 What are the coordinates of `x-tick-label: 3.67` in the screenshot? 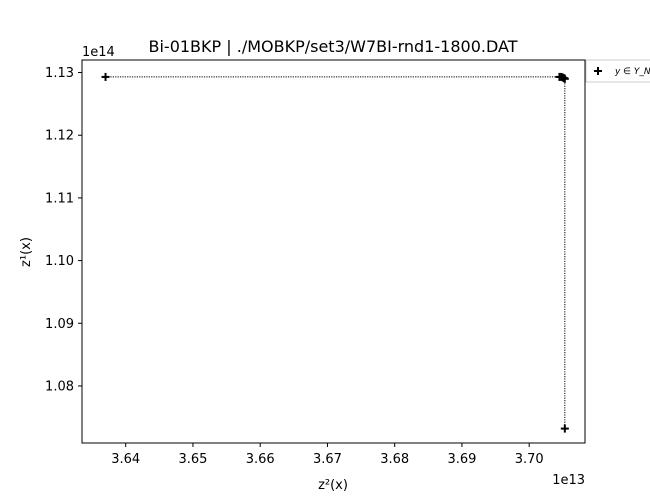 It's located at (327, 459).